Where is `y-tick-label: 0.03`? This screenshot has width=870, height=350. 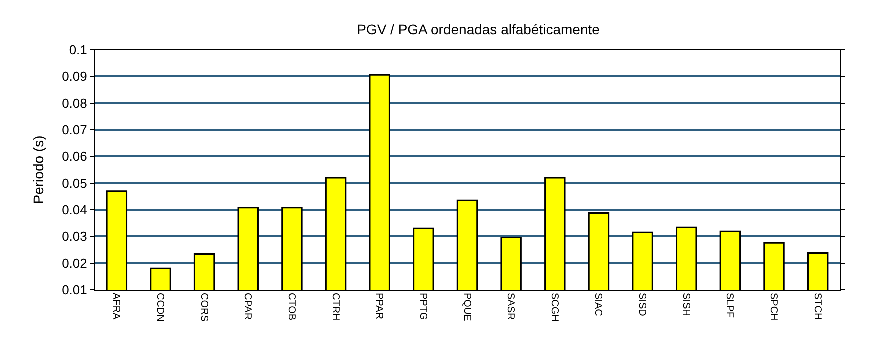 y-tick-label: 0.03 is located at coordinates (75, 236).